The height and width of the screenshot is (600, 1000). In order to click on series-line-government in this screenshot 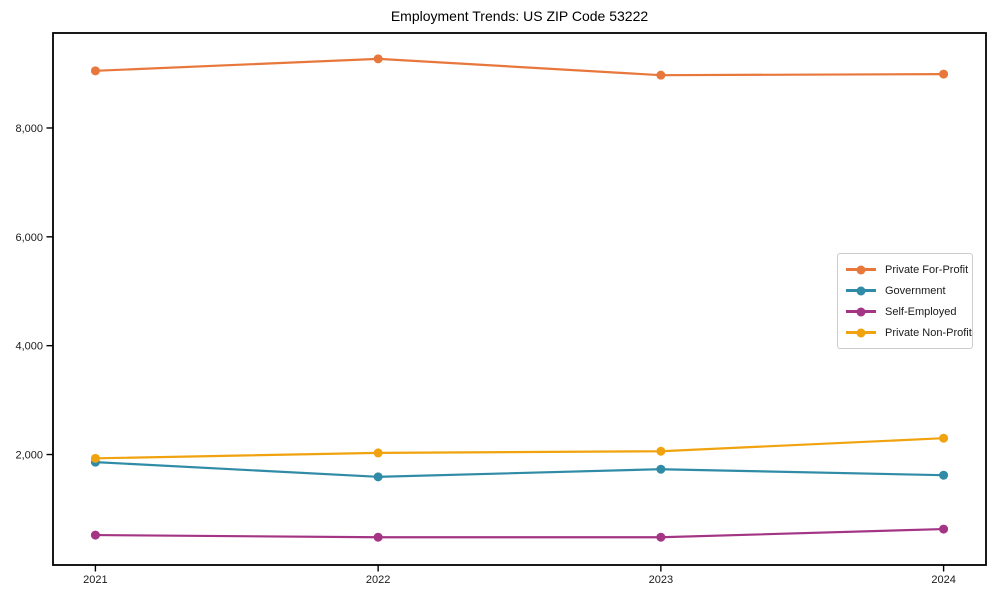, I will do `click(519, 469)`.